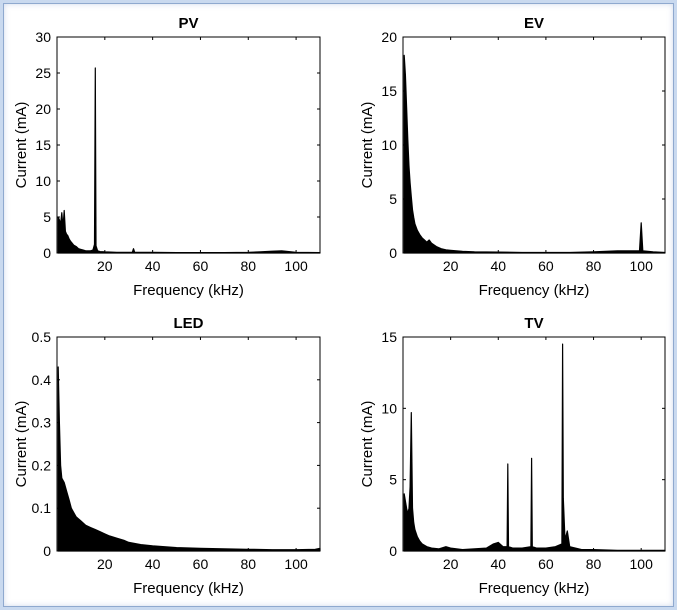 The width and height of the screenshot is (677, 610). Describe the element at coordinates (189, 323) in the screenshot. I see `chart-title: LED` at that location.